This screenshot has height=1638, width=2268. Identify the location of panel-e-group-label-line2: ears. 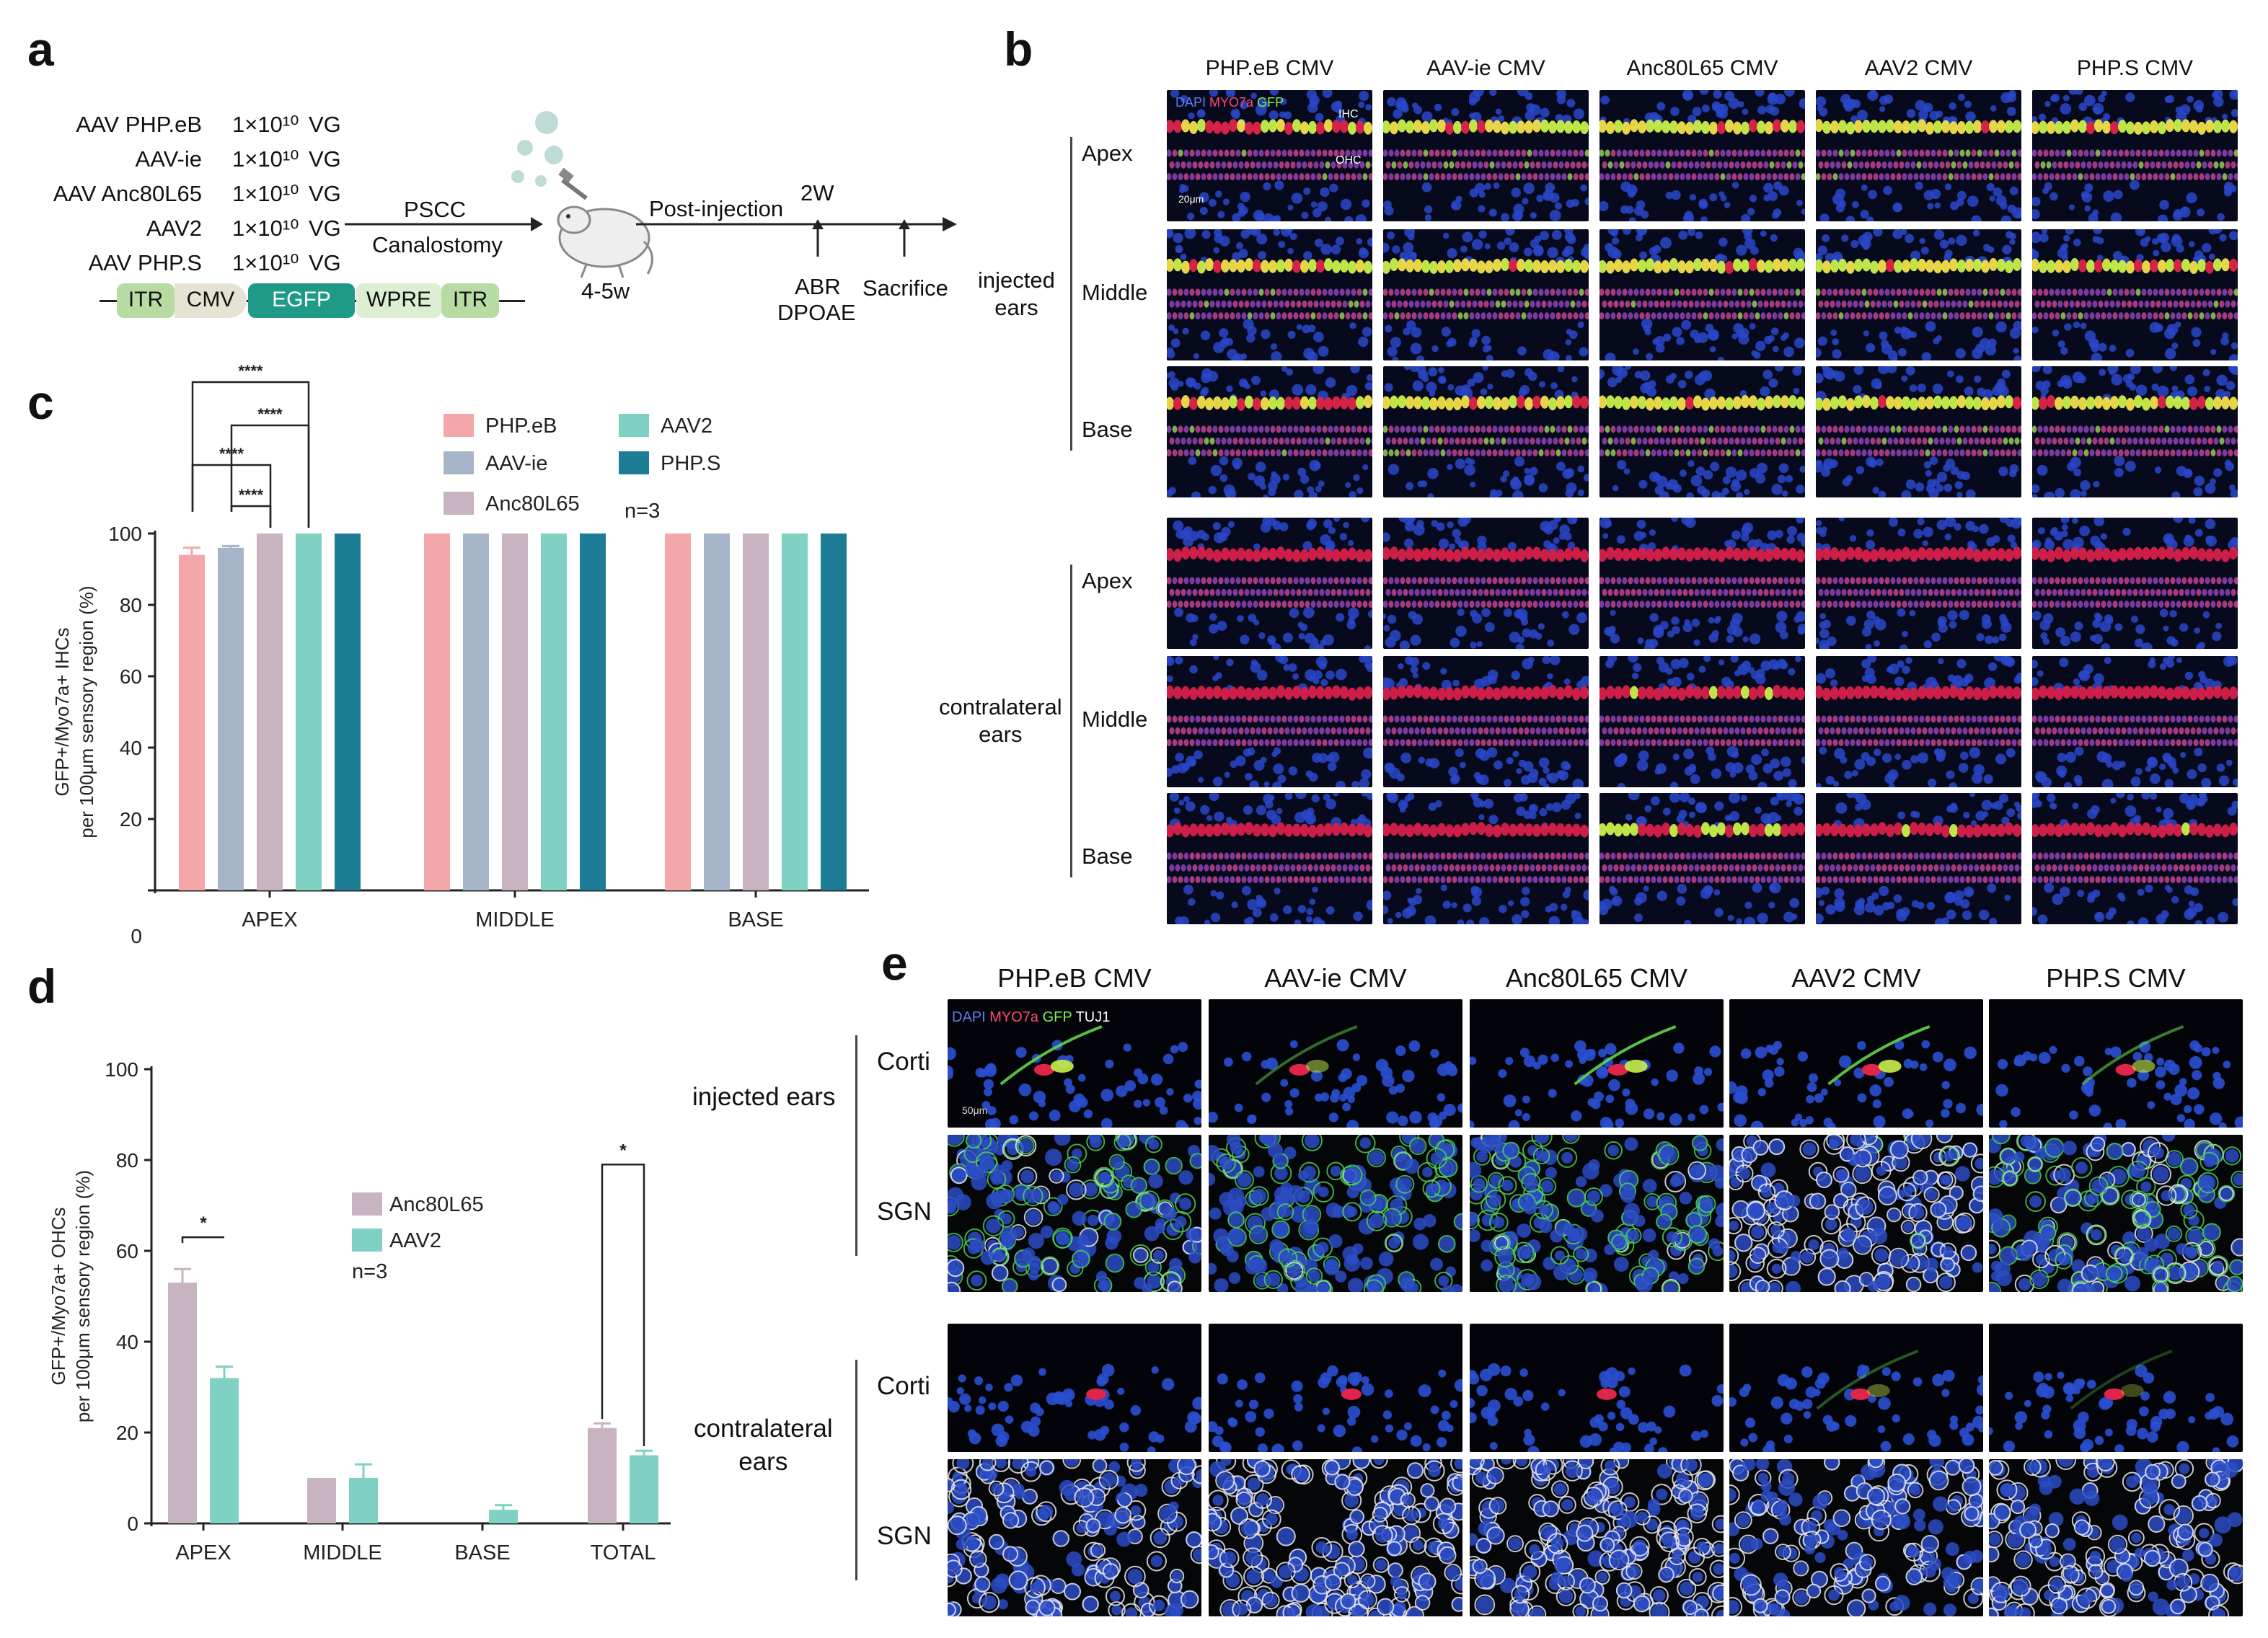
(763, 1462).